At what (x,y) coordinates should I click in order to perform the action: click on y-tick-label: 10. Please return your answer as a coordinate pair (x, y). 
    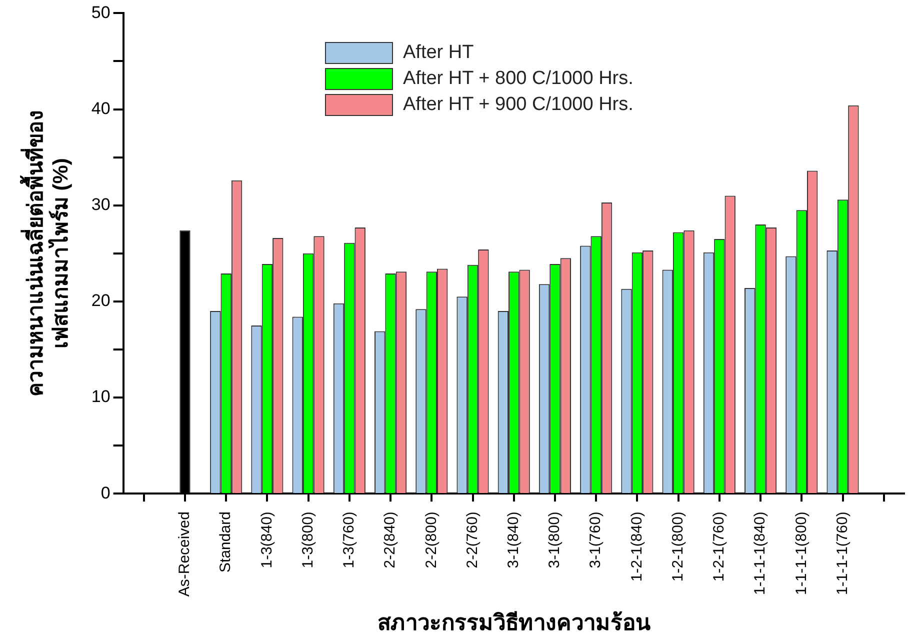
    Looking at the image, I should click on (100, 396).